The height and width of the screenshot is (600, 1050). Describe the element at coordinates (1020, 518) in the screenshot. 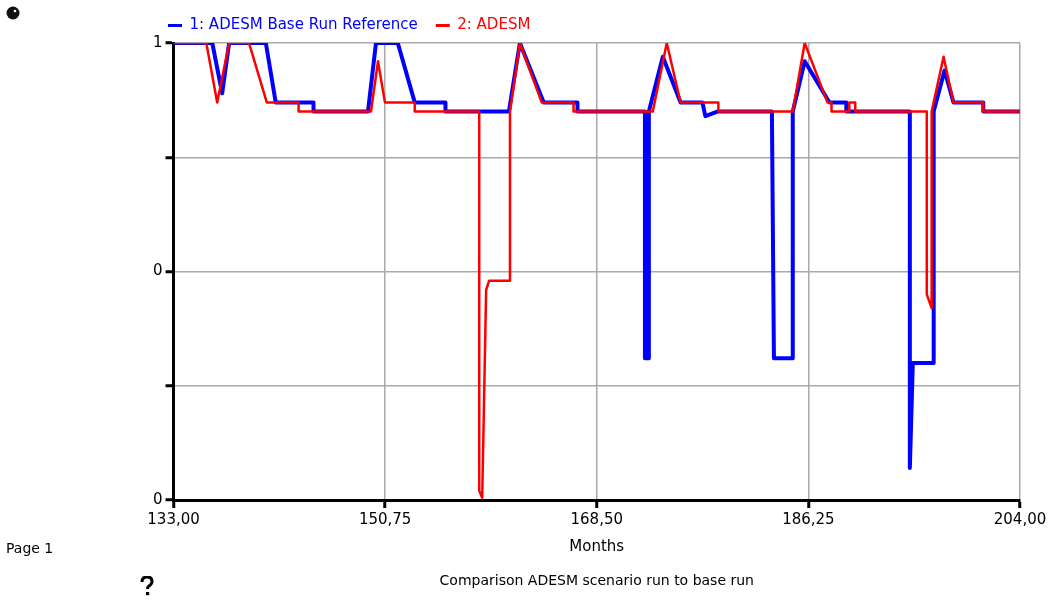

I see `x-tick-label: 204,00` at that location.